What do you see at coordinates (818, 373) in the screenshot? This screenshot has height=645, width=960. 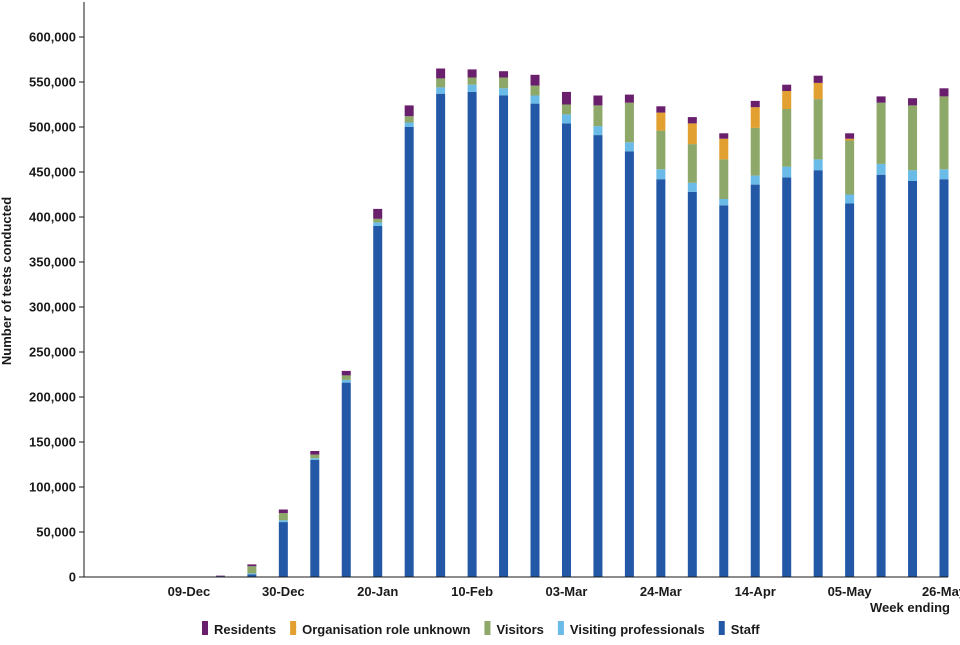 I see `bar-segment-staff: 28-Apr – Staff: 452,000` at bounding box center [818, 373].